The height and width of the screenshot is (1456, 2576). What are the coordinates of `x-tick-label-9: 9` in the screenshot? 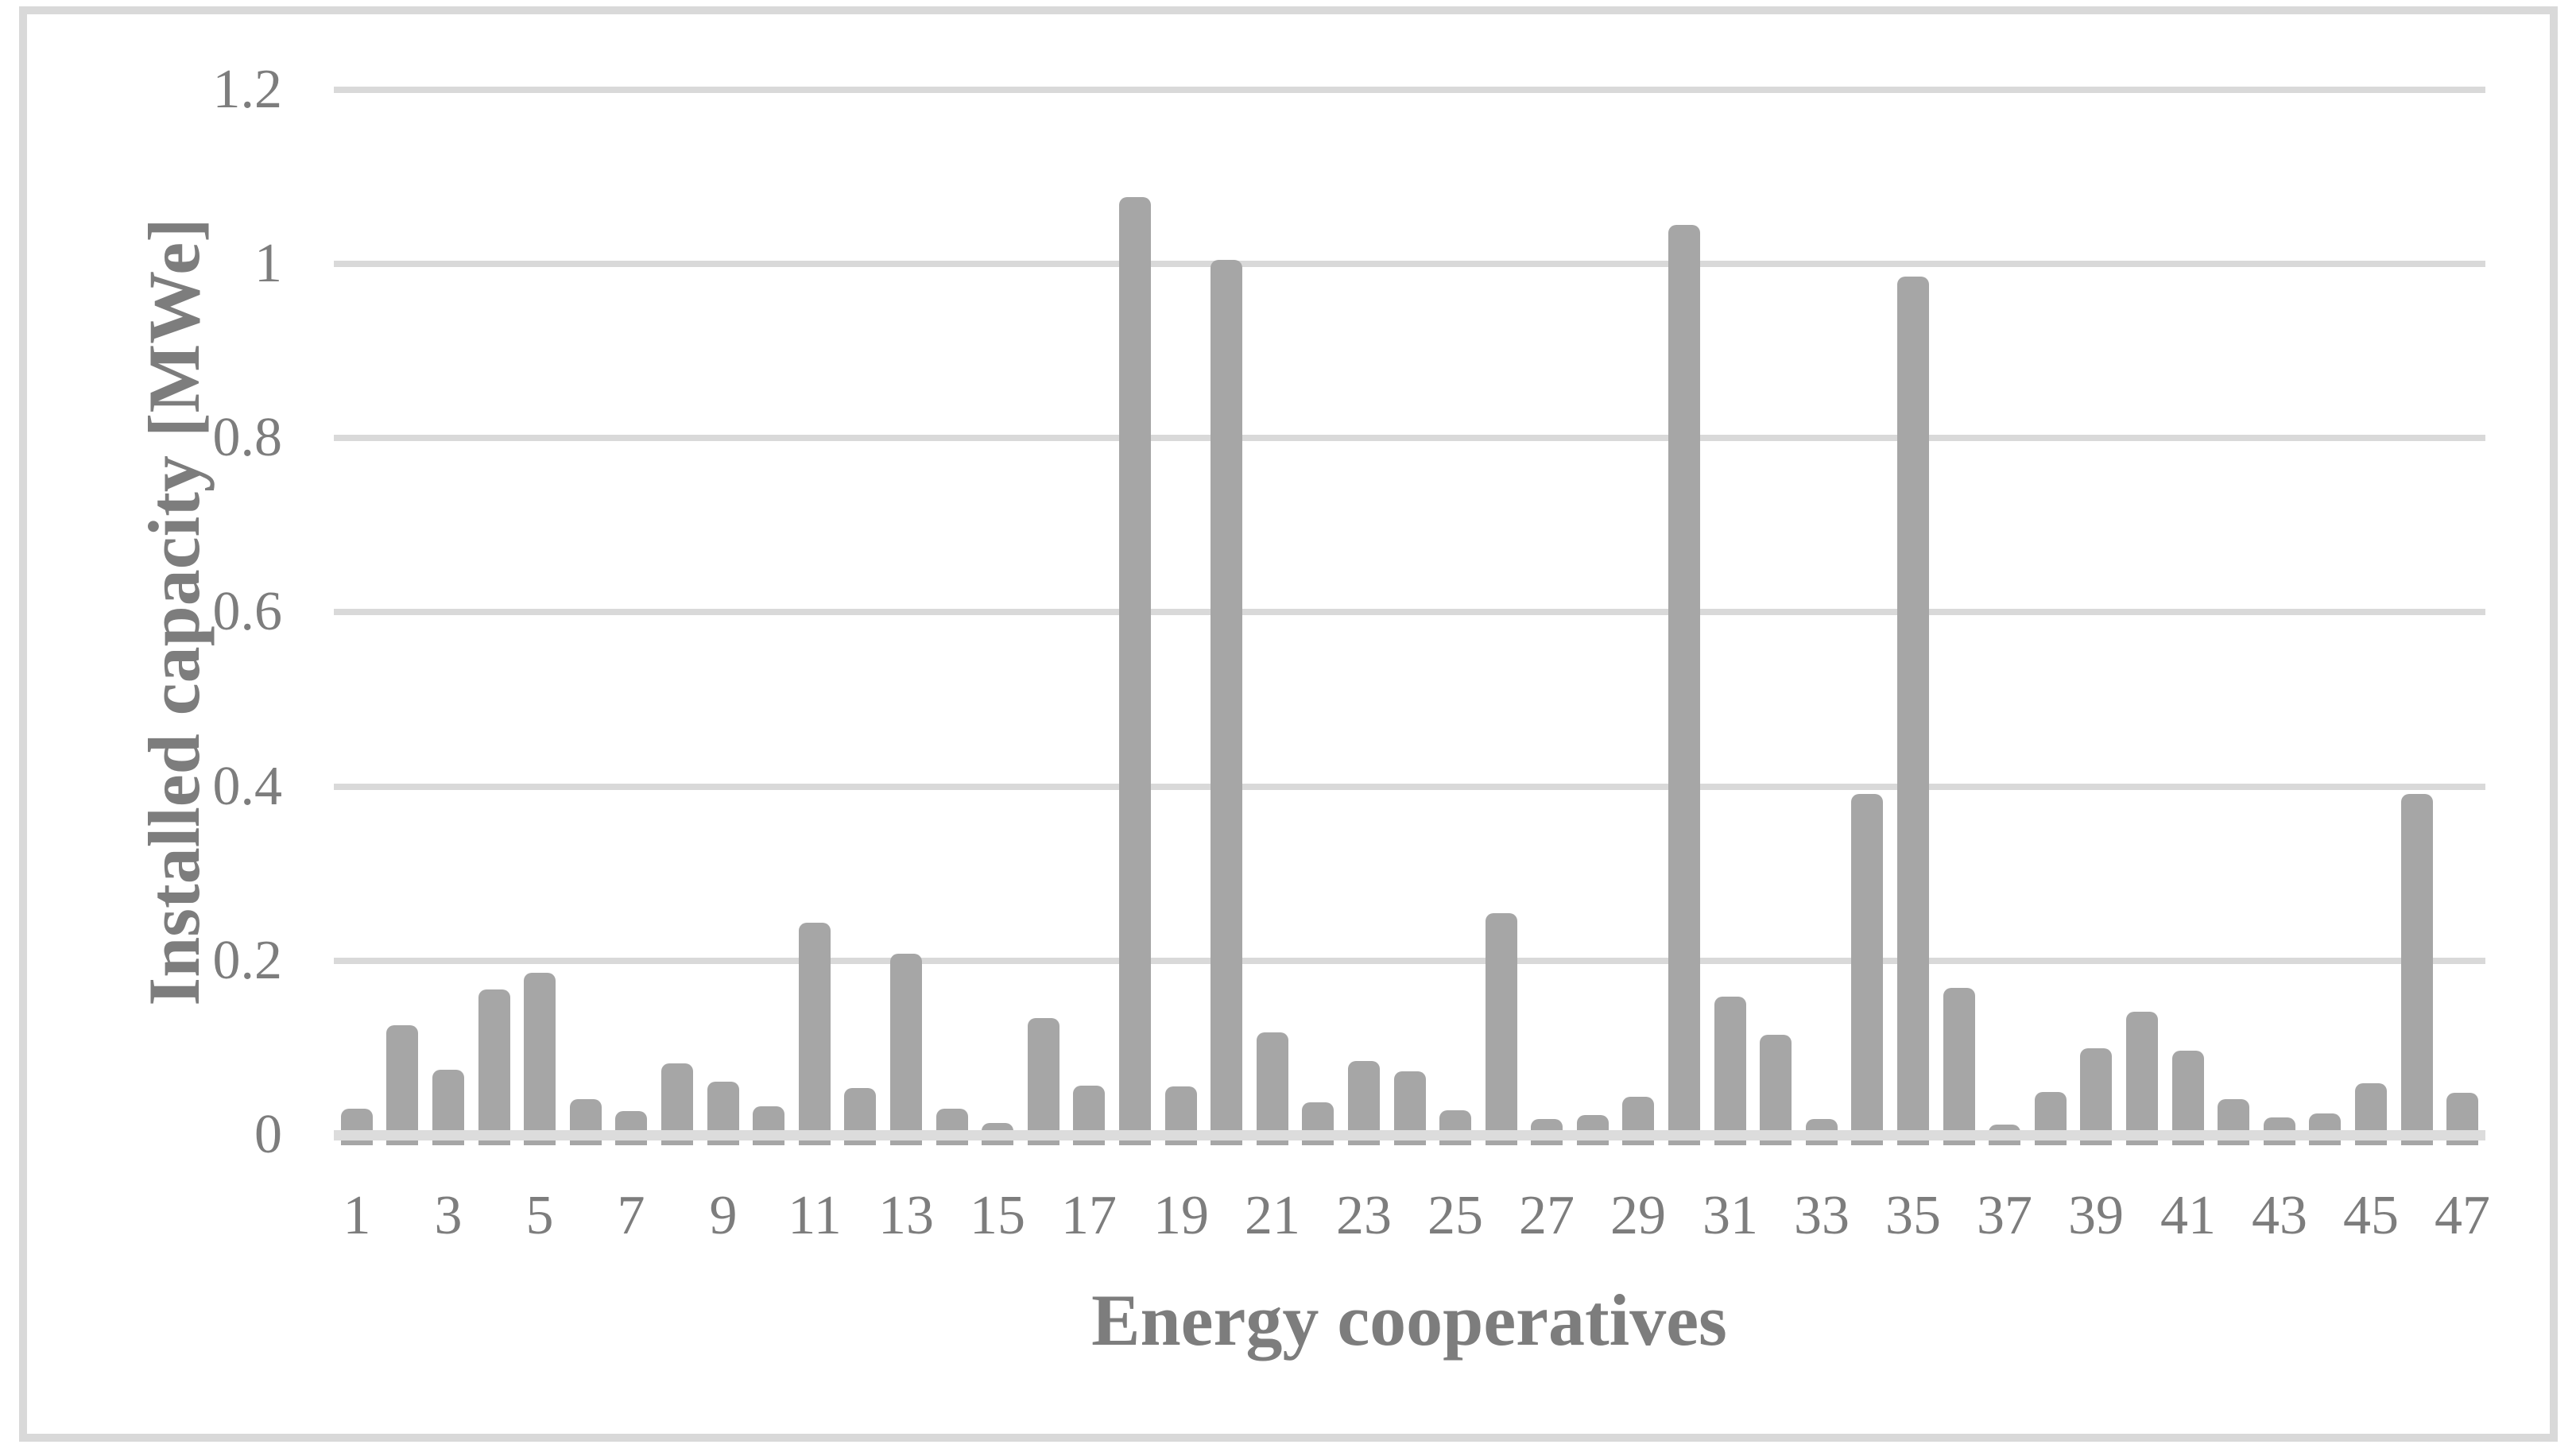 It's located at (723, 1215).